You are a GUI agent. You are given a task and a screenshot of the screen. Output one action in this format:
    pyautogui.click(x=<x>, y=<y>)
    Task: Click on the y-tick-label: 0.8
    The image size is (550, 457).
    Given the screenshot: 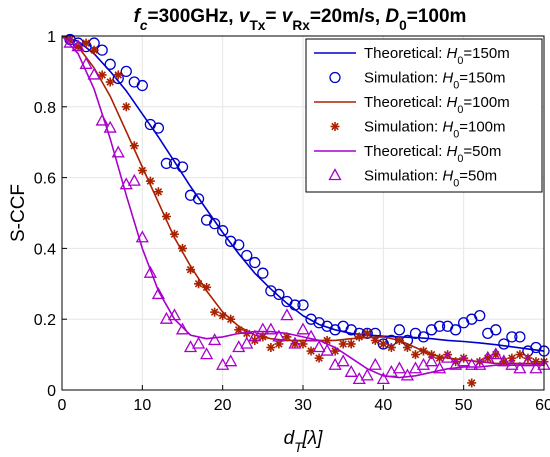 What is the action you would take?
    pyautogui.click(x=45, y=108)
    